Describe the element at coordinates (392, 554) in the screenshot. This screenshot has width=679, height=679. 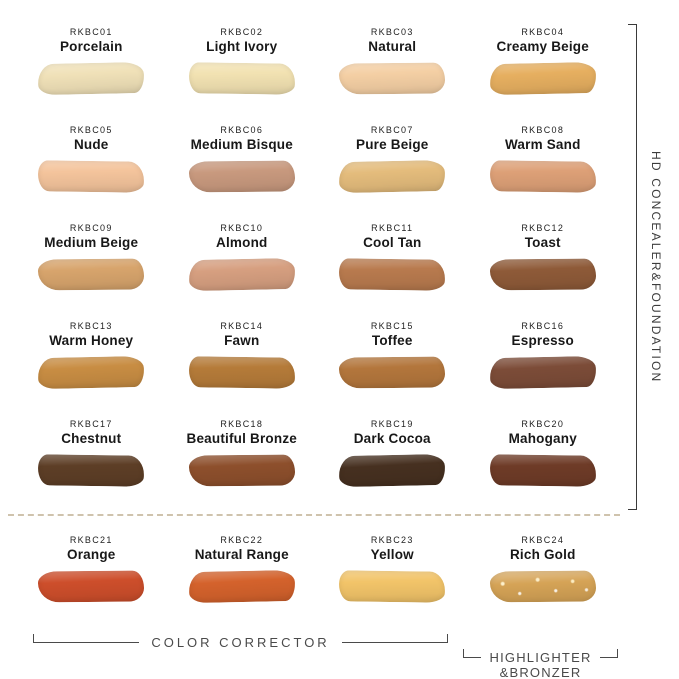
I see `swatch-name: Yellow` at that location.